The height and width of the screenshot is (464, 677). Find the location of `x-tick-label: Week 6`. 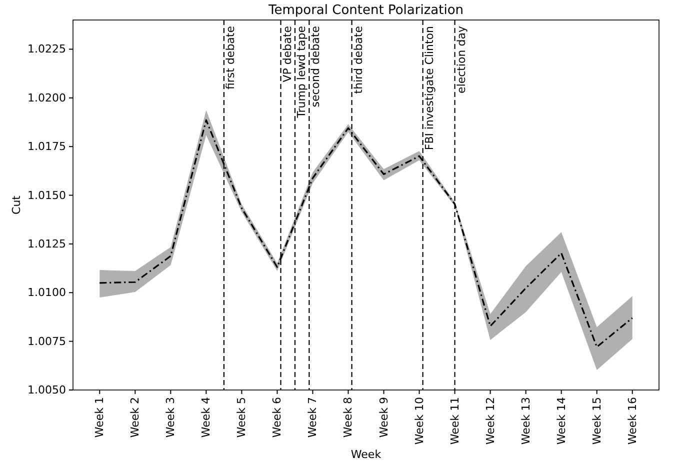

x-tick-label: Week 6 is located at coordinates (277, 417).